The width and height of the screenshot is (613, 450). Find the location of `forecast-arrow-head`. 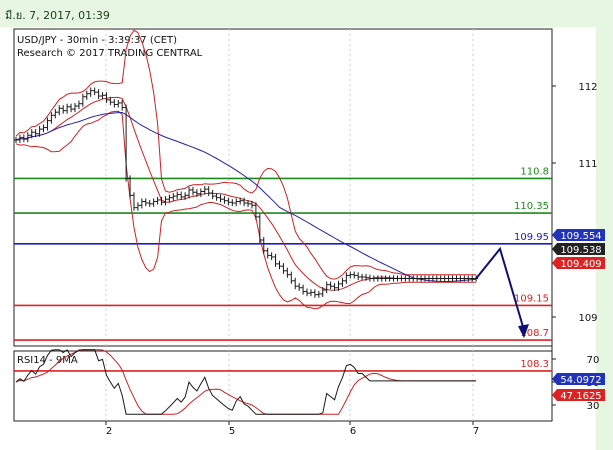

forecast-arrow-head is located at coordinates (523, 331).